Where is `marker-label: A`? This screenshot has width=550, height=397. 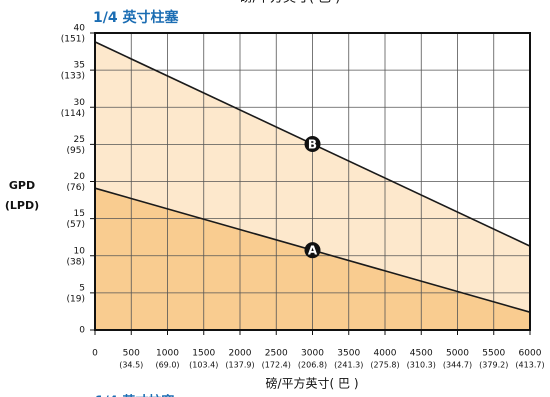 marker-label: A is located at coordinates (313, 251).